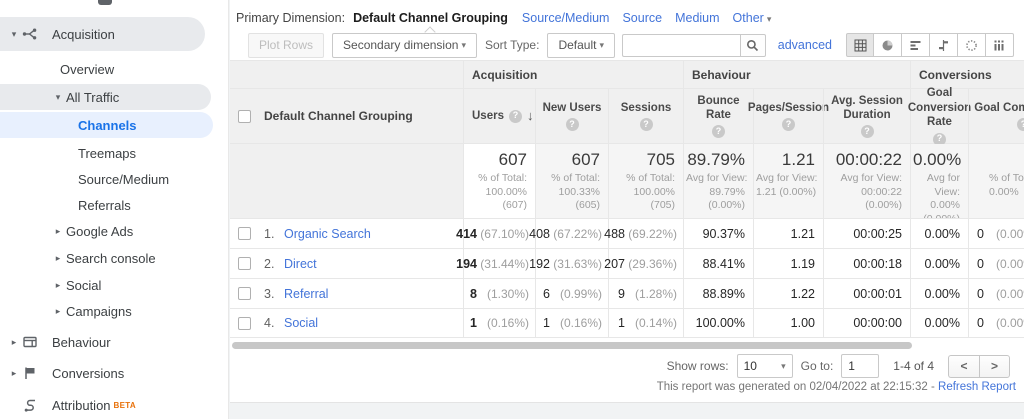  I want to click on column-header-users: Users ? ↓, so click(499, 116).